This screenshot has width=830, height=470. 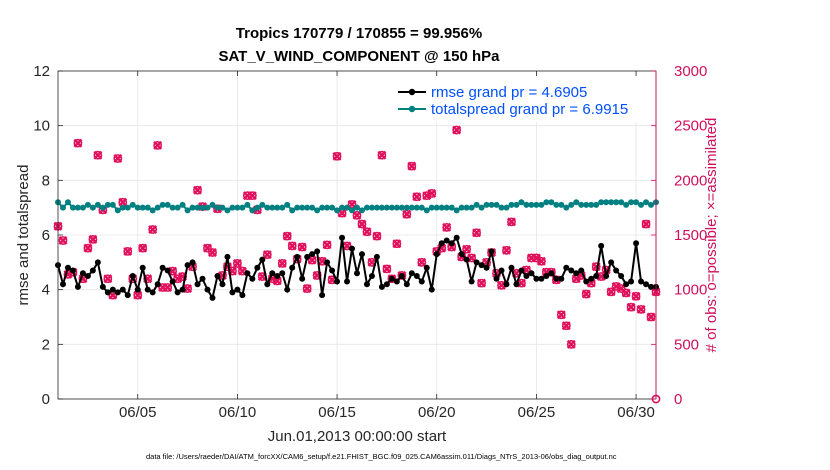 I want to click on legend-rmse-marker, so click(x=412, y=92).